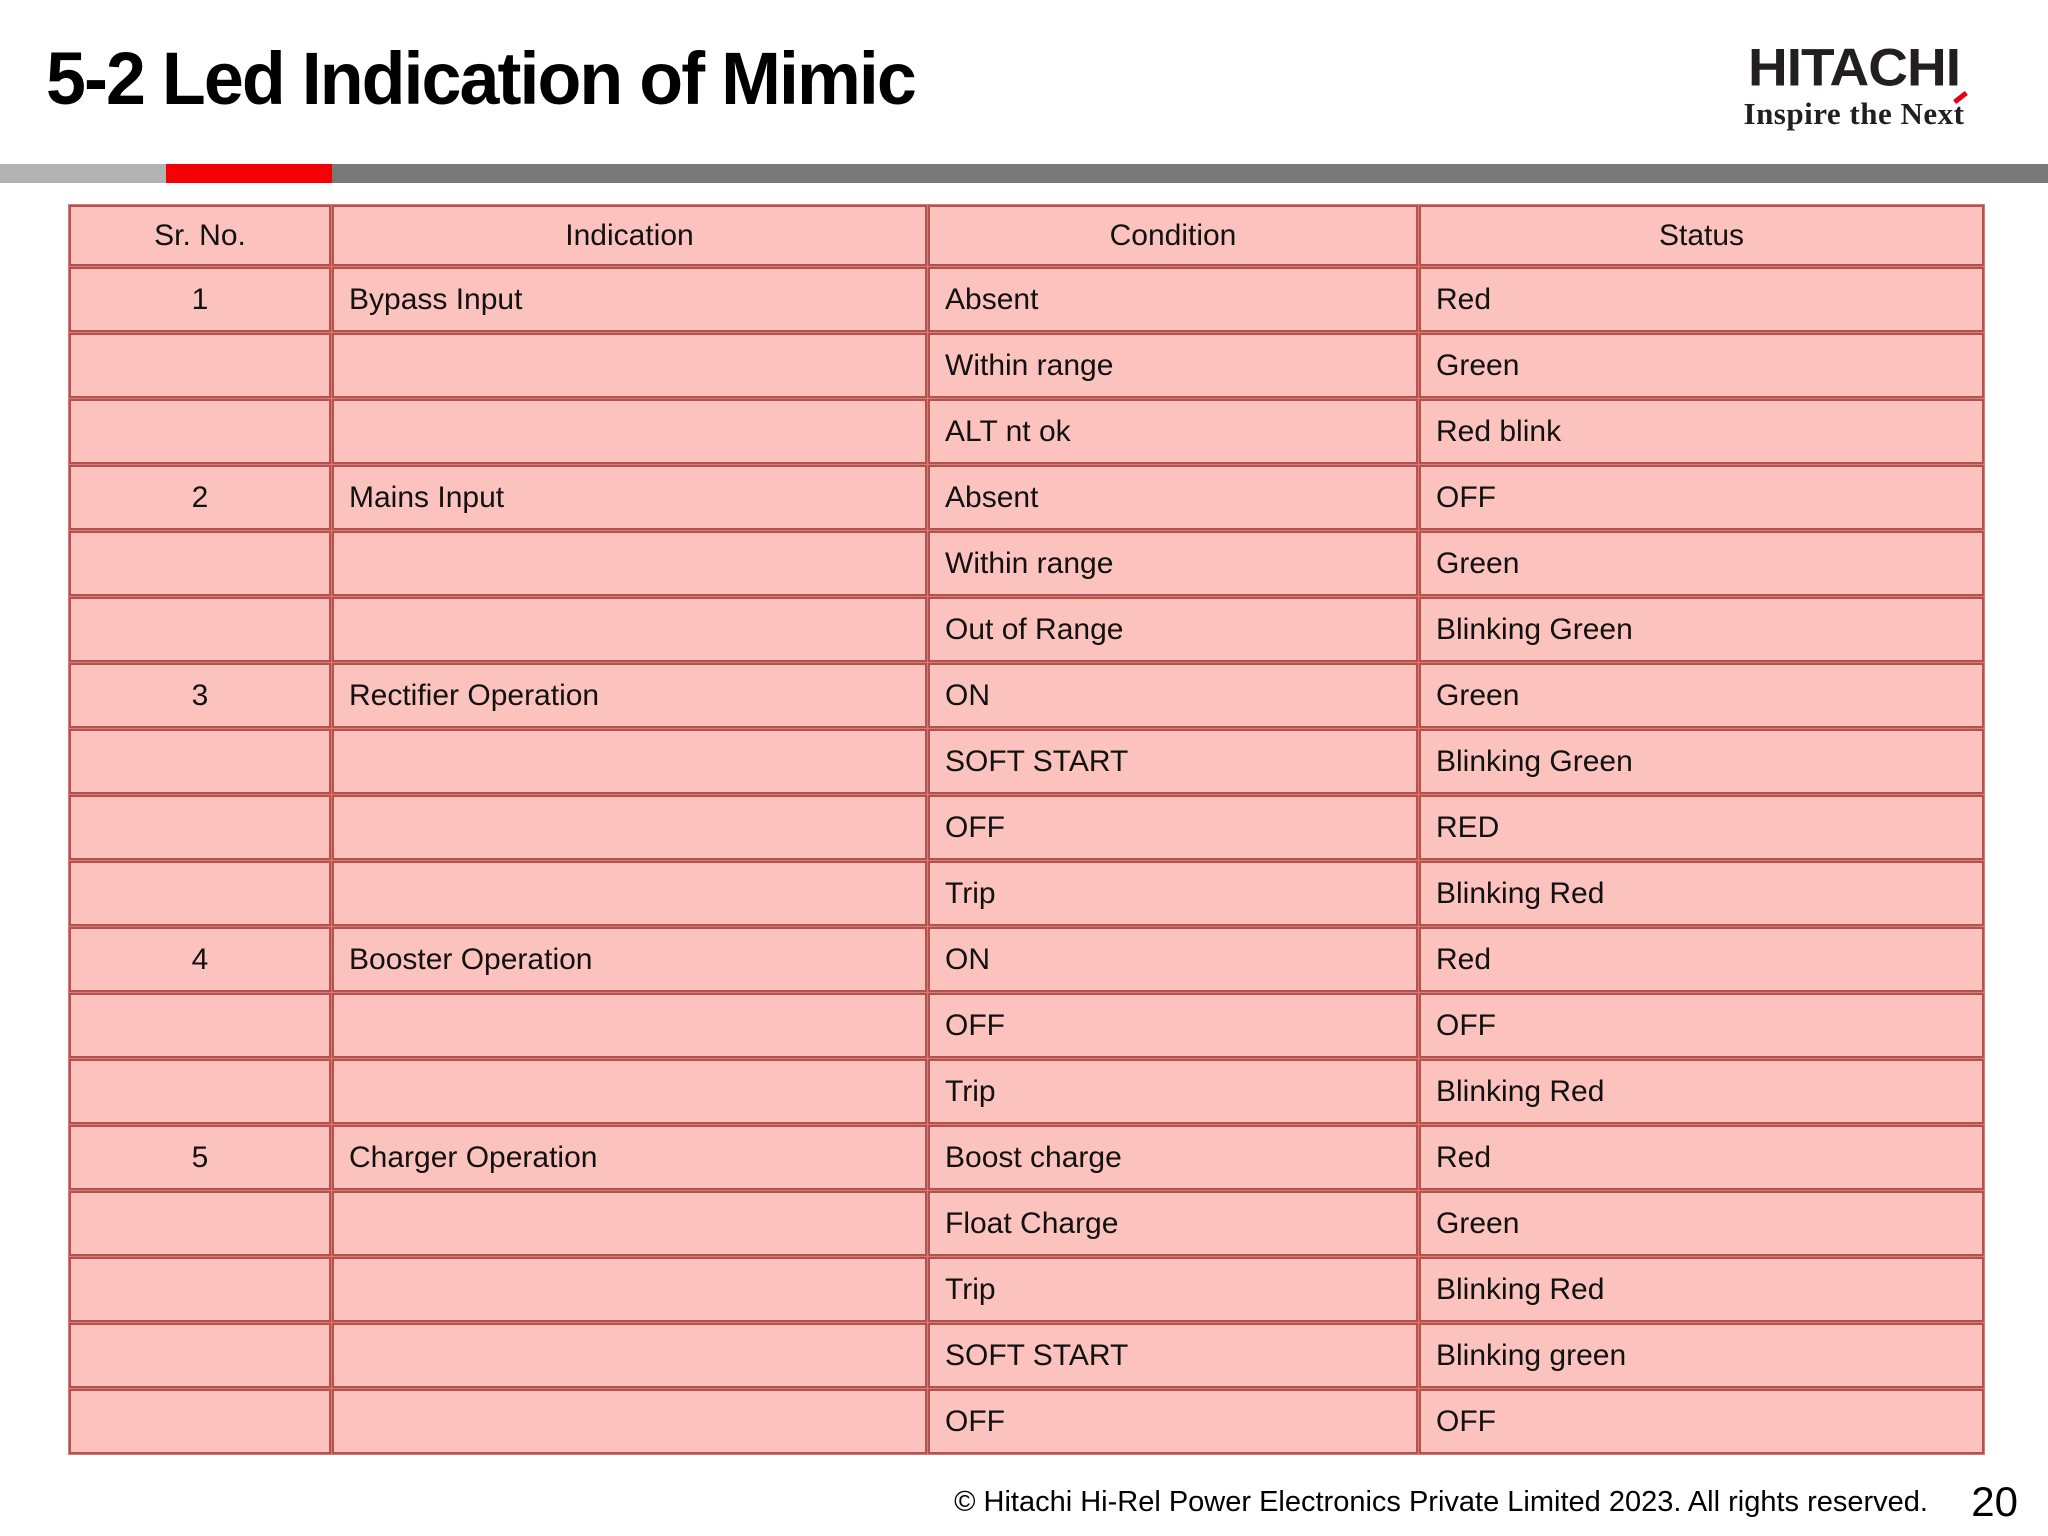 This screenshot has height=1536, width=2048. Describe the element at coordinates (1173, 1157) in the screenshot. I see `cell-condition: Boost charge` at that location.